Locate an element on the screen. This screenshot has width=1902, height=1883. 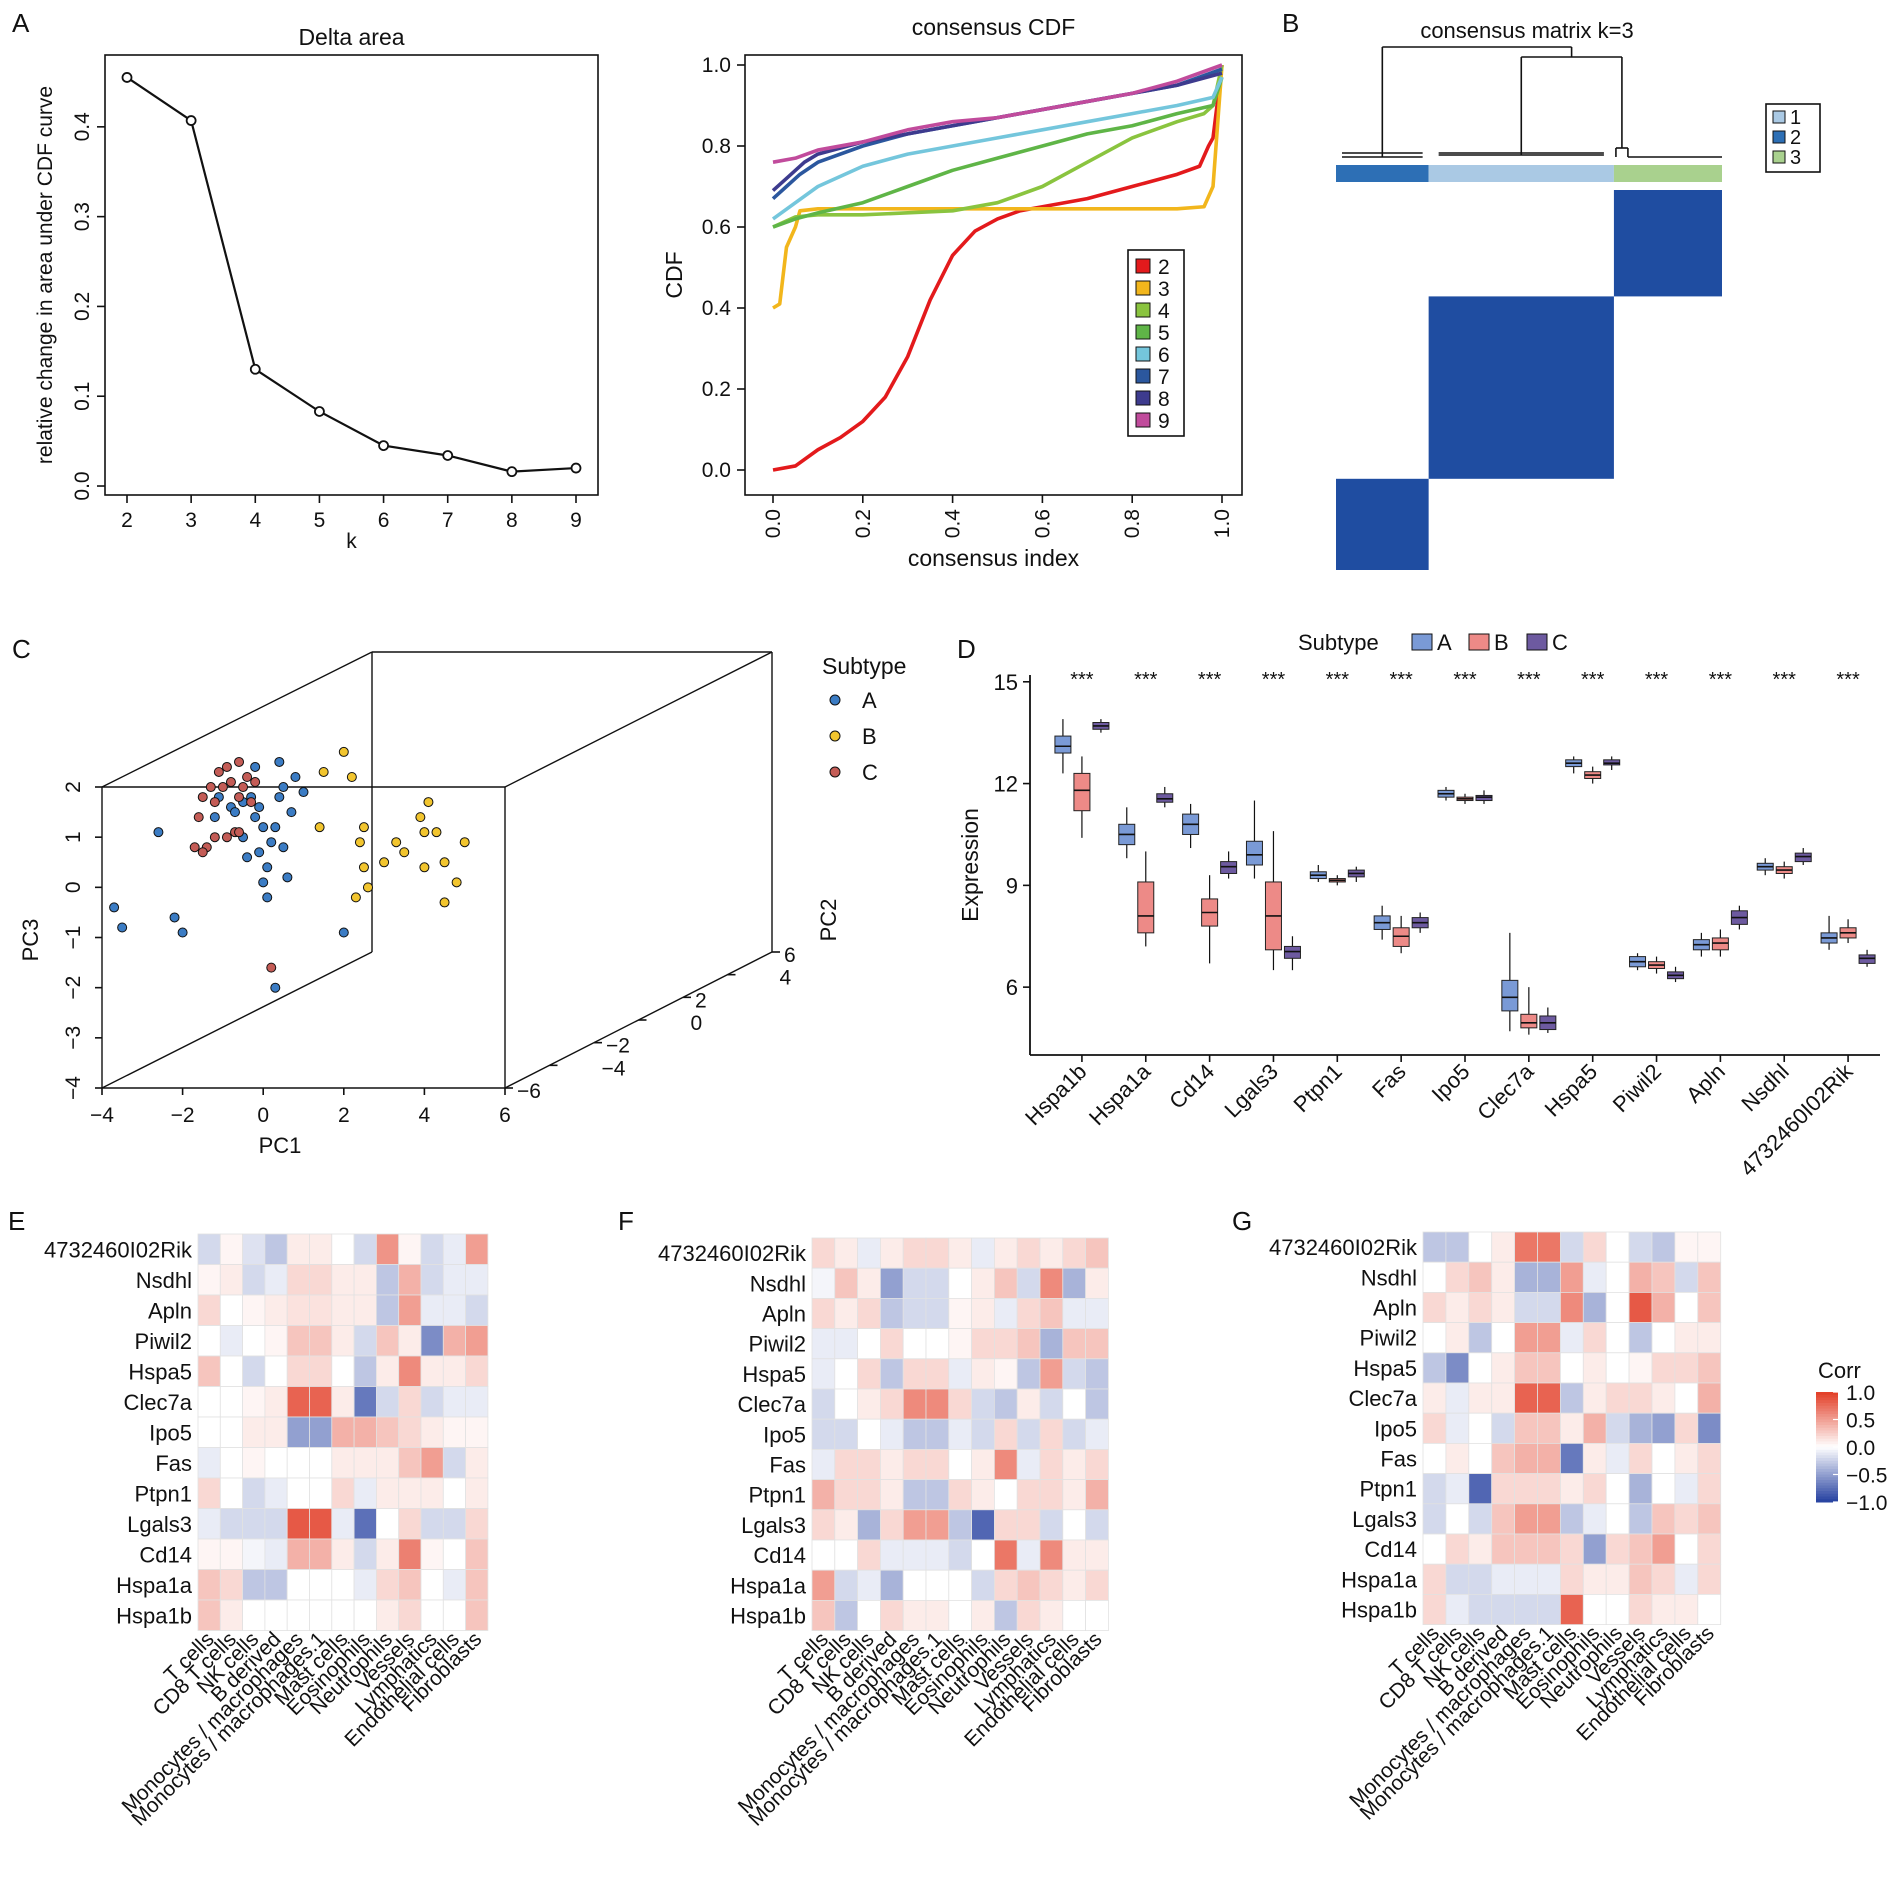
cdf-legend-swatch is located at coordinates (1143, 310).